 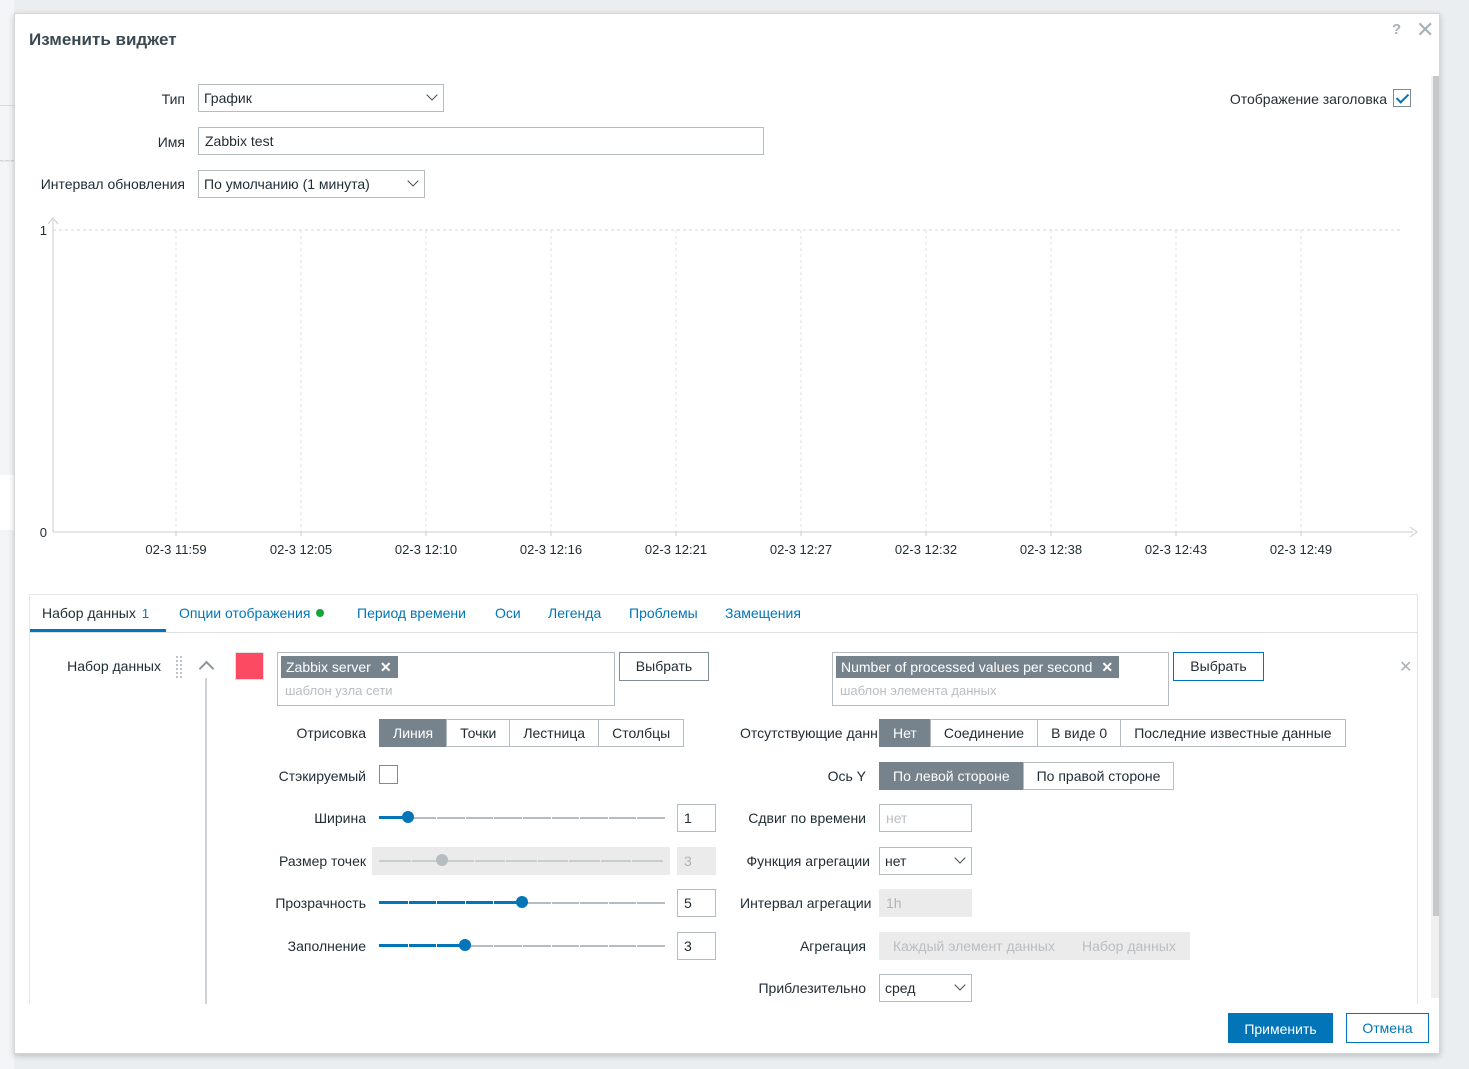 I want to click on transparency-input: 5, so click(x=696, y=903).